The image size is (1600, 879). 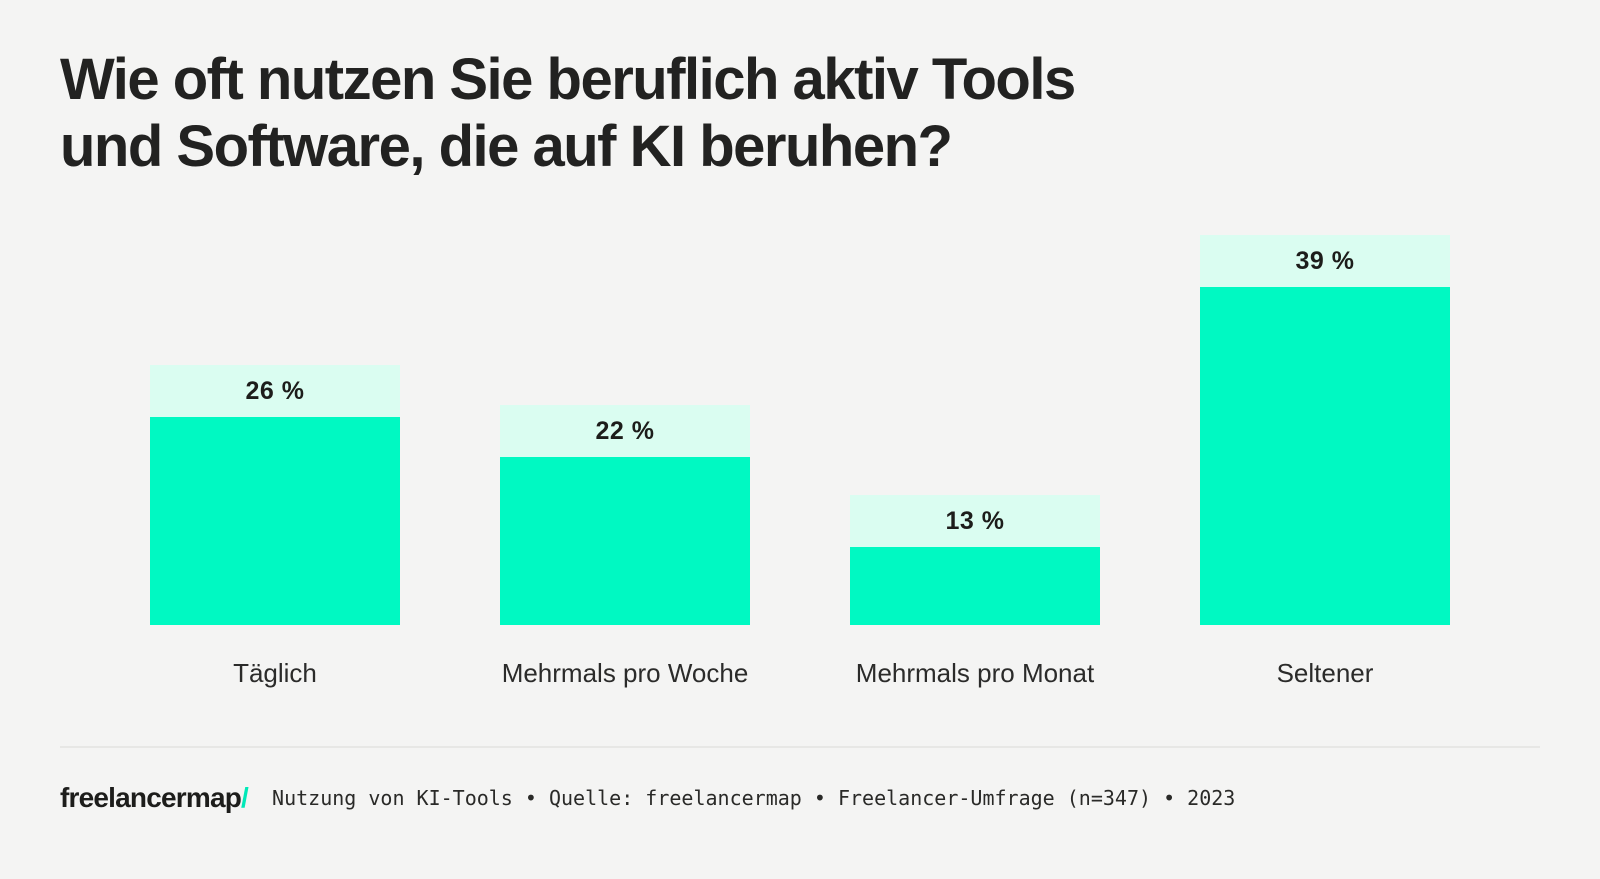 What do you see at coordinates (1325, 673) in the screenshot?
I see `category-label-seltener: Seltener` at bounding box center [1325, 673].